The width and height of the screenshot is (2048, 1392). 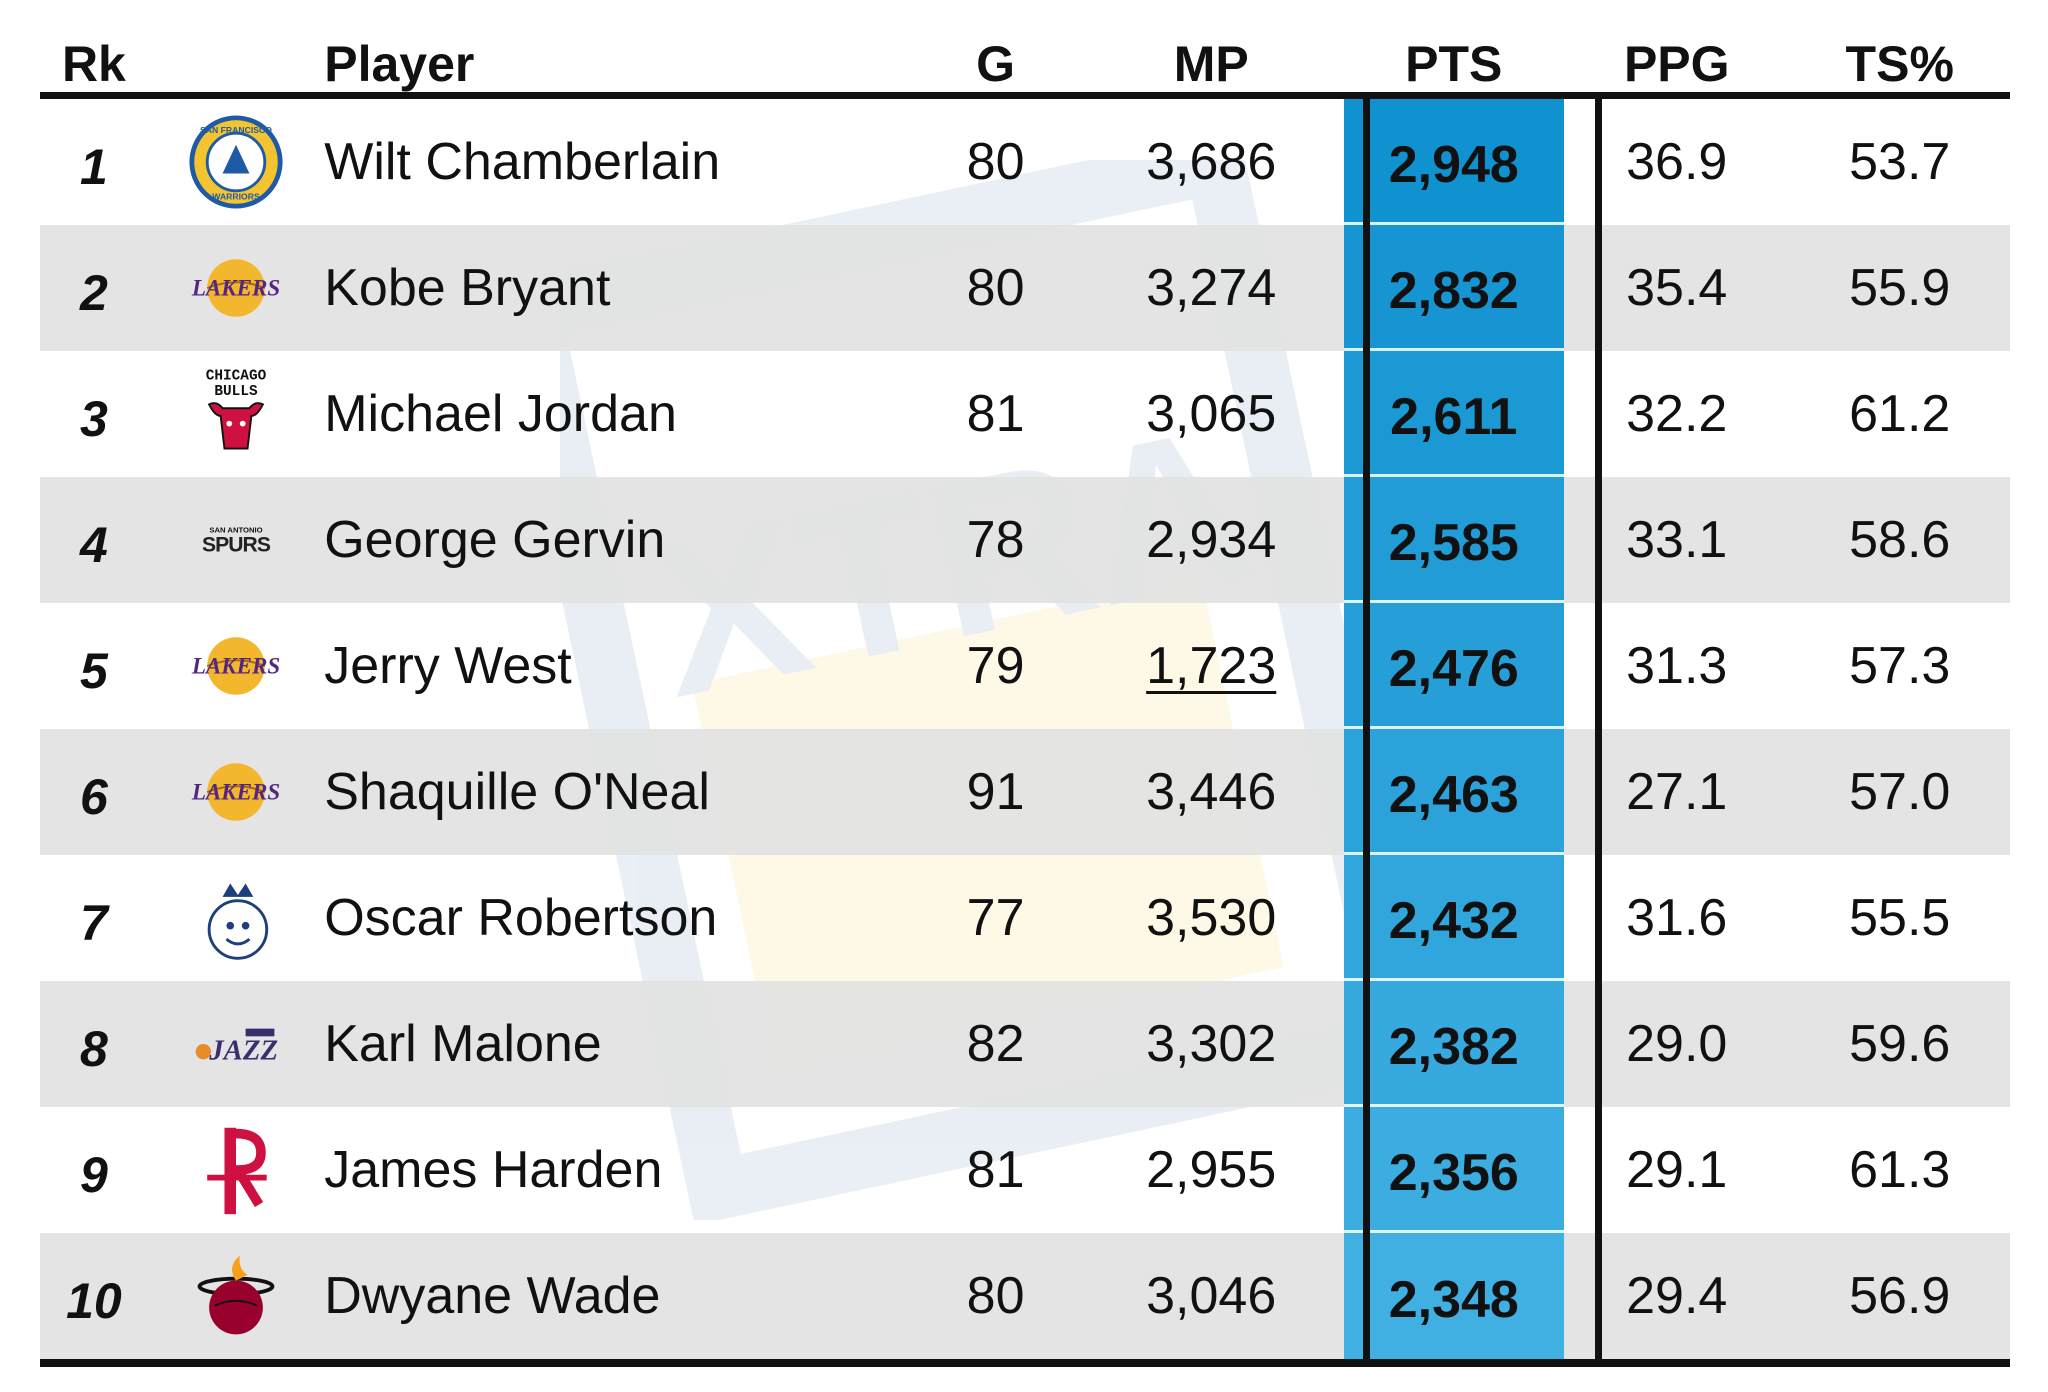 I want to click on player-name-cell: Karl Malone, so click(x=463, y=1044).